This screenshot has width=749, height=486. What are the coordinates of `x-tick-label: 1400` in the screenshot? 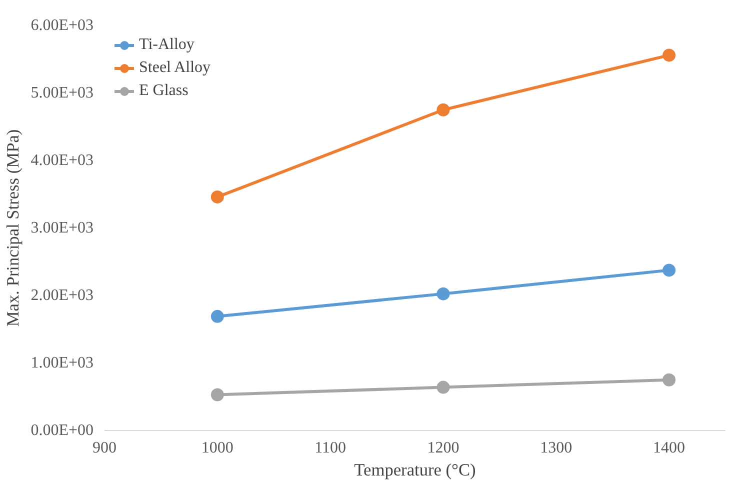 It's located at (669, 448).